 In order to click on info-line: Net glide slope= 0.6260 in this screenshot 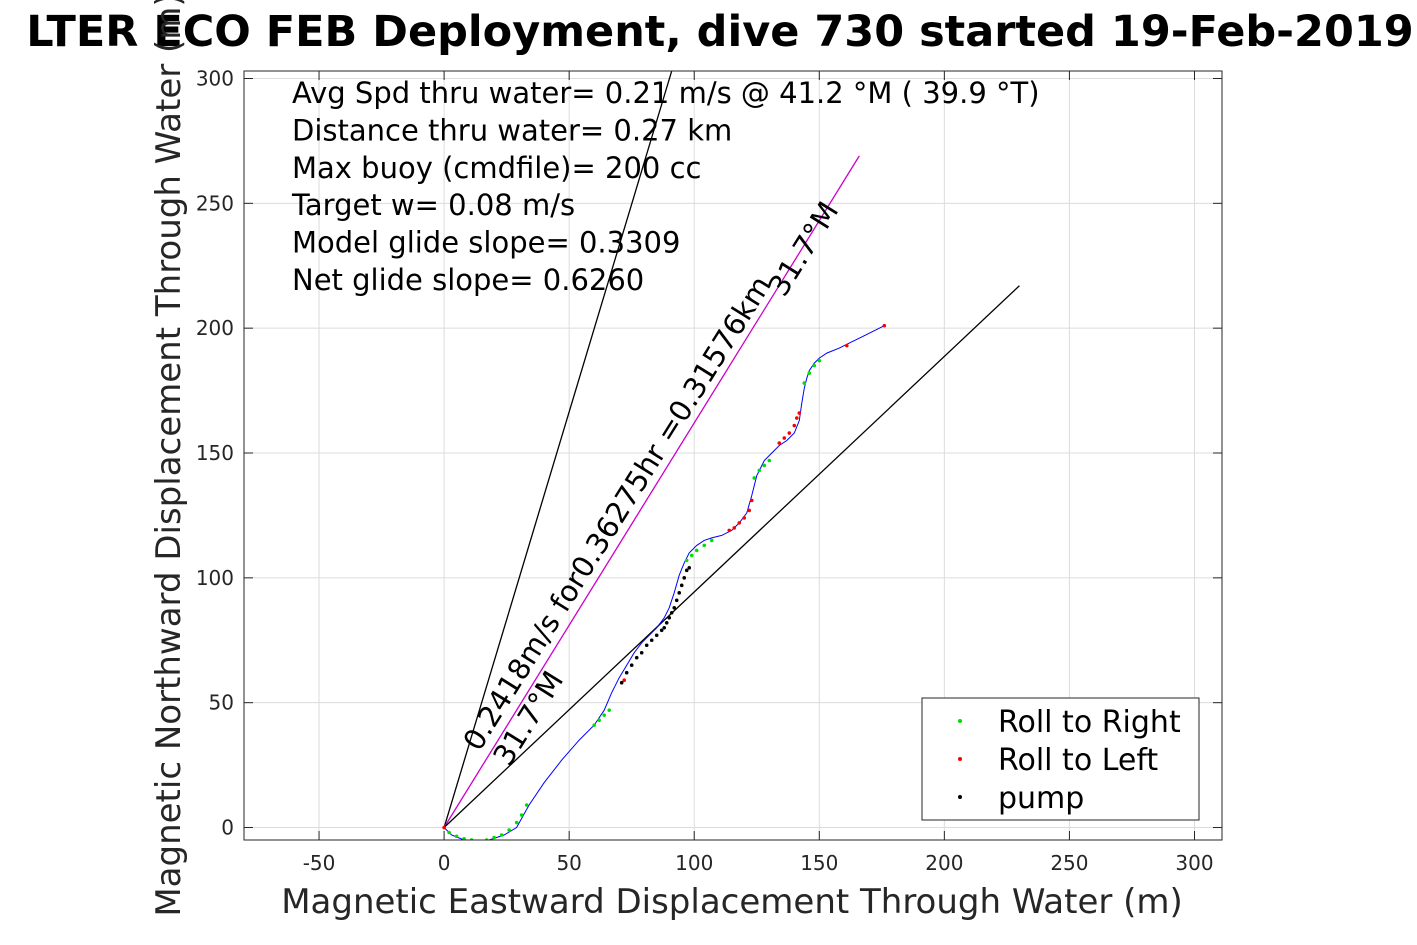, I will do `click(468, 280)`.